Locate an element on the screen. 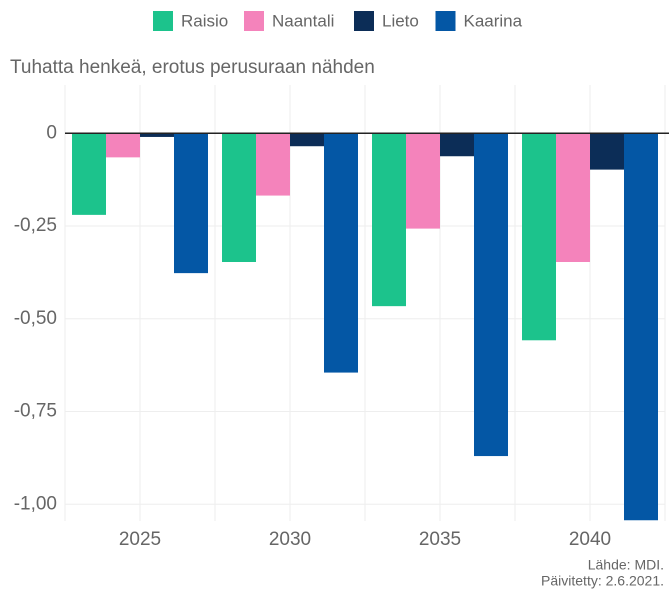 The image size is (669, 590). x-tick-label: 2035 is located at coordinates (440, 539).